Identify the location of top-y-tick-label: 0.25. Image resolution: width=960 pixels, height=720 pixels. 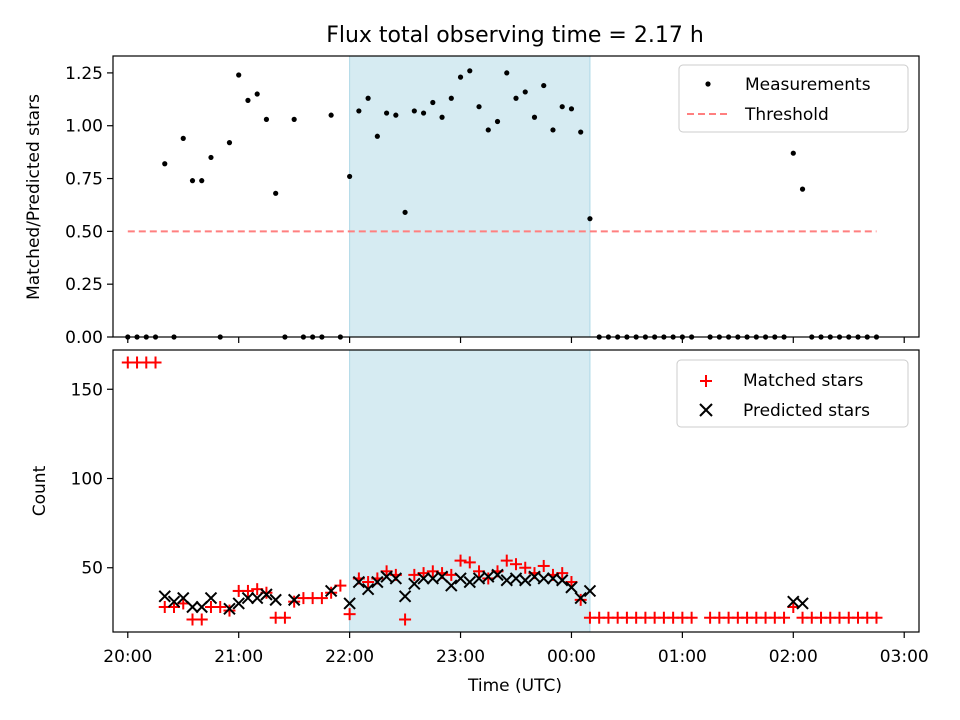
(84, 285).